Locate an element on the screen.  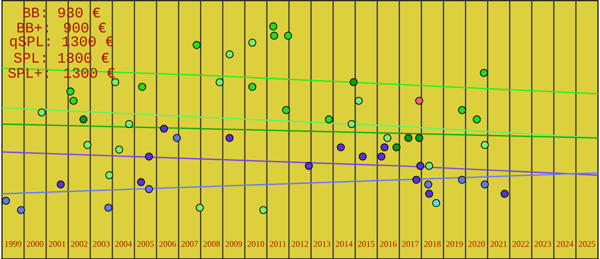
x-tick-label: 2022 is located at coordinates (520, 243).